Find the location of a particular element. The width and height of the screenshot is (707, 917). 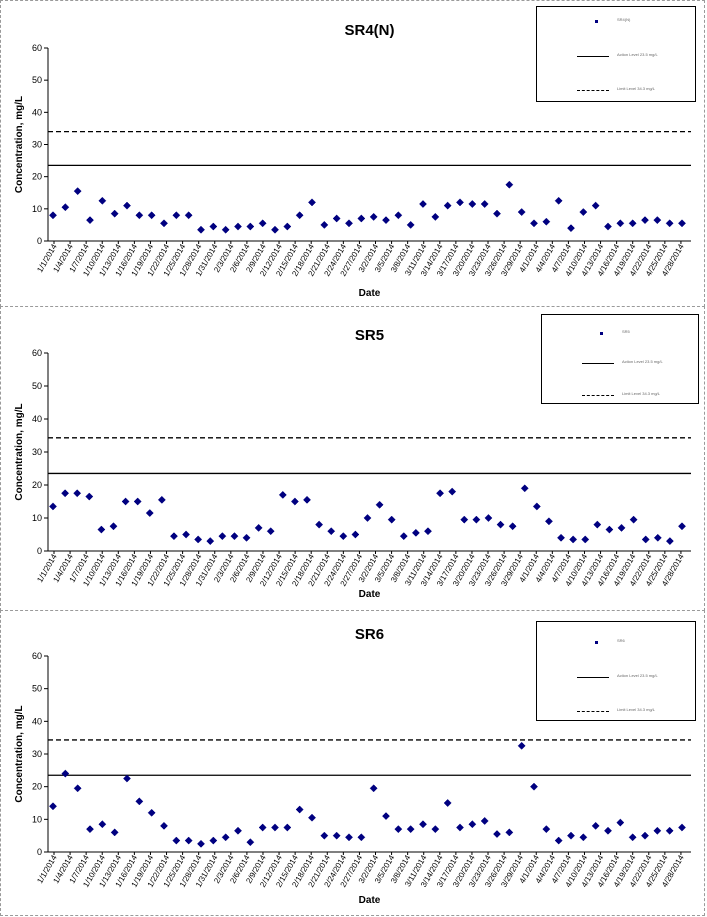

legend-dashed-line-icon is located at coordinates (598, 395).